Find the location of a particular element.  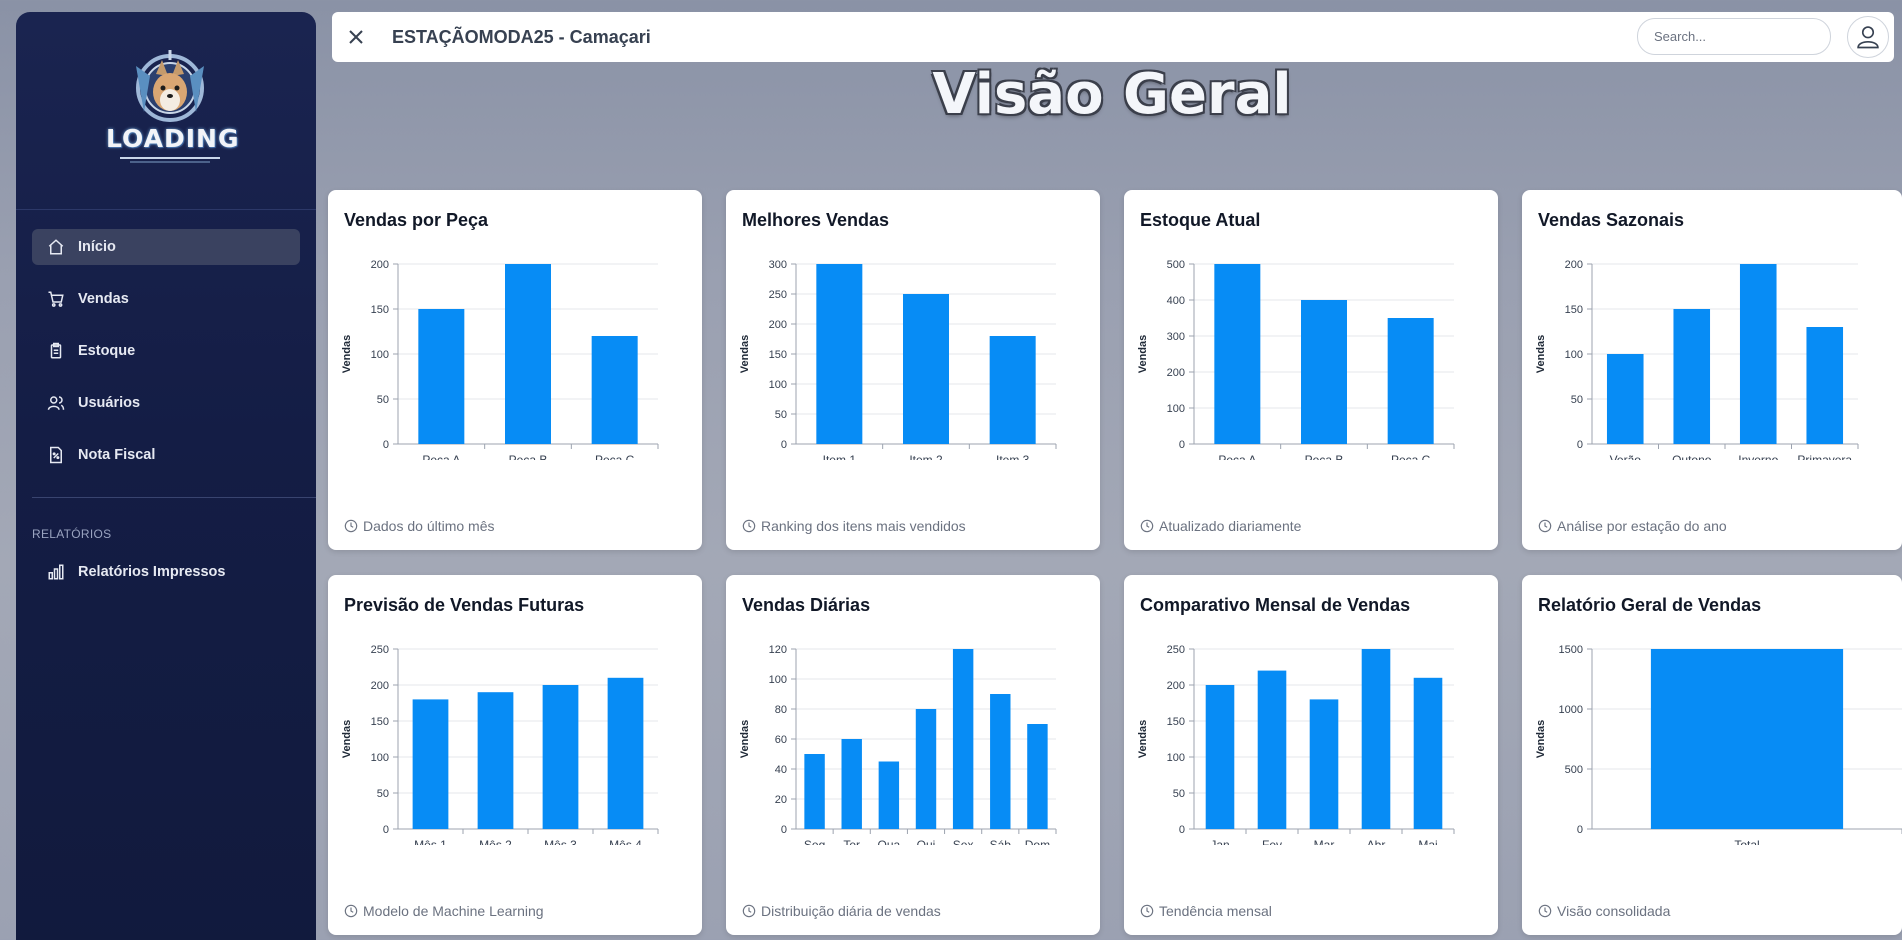

bar-inverno is located at coordinates (1758, 354).